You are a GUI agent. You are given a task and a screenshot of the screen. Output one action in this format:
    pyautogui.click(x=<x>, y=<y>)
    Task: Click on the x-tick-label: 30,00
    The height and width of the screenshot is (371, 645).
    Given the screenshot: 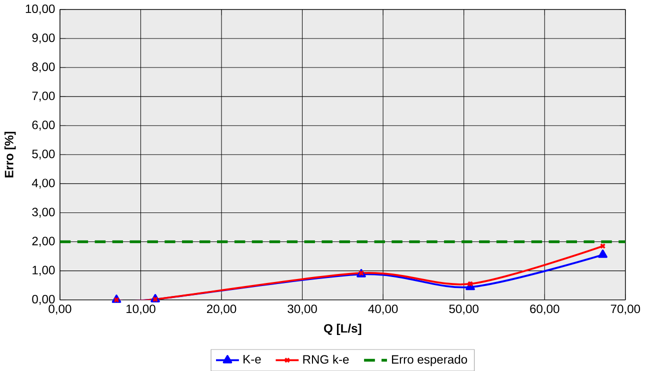 What is the action you would take?
    pyautogui.click(x=302, y=309)
    